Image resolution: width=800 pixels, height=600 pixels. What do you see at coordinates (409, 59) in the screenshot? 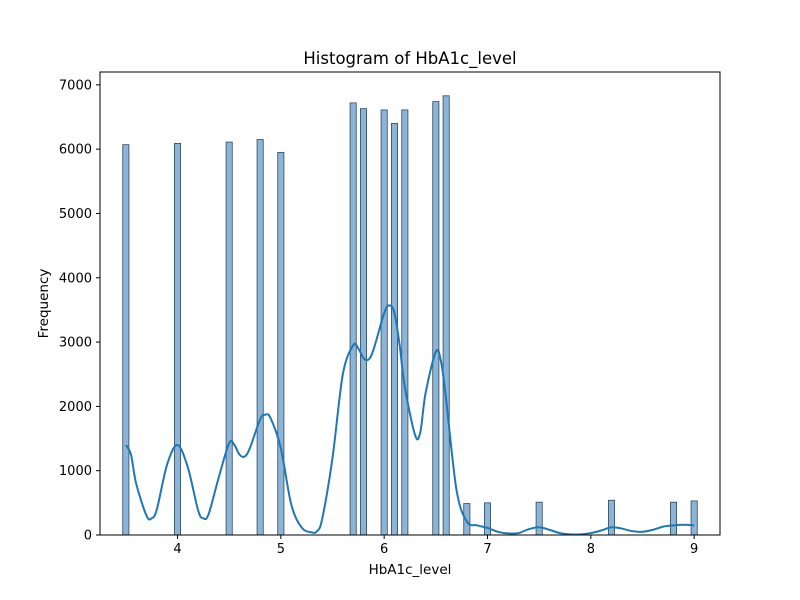
I see `chart-title: Histogram of HbA1c_level` at bounding box center [409, 59].